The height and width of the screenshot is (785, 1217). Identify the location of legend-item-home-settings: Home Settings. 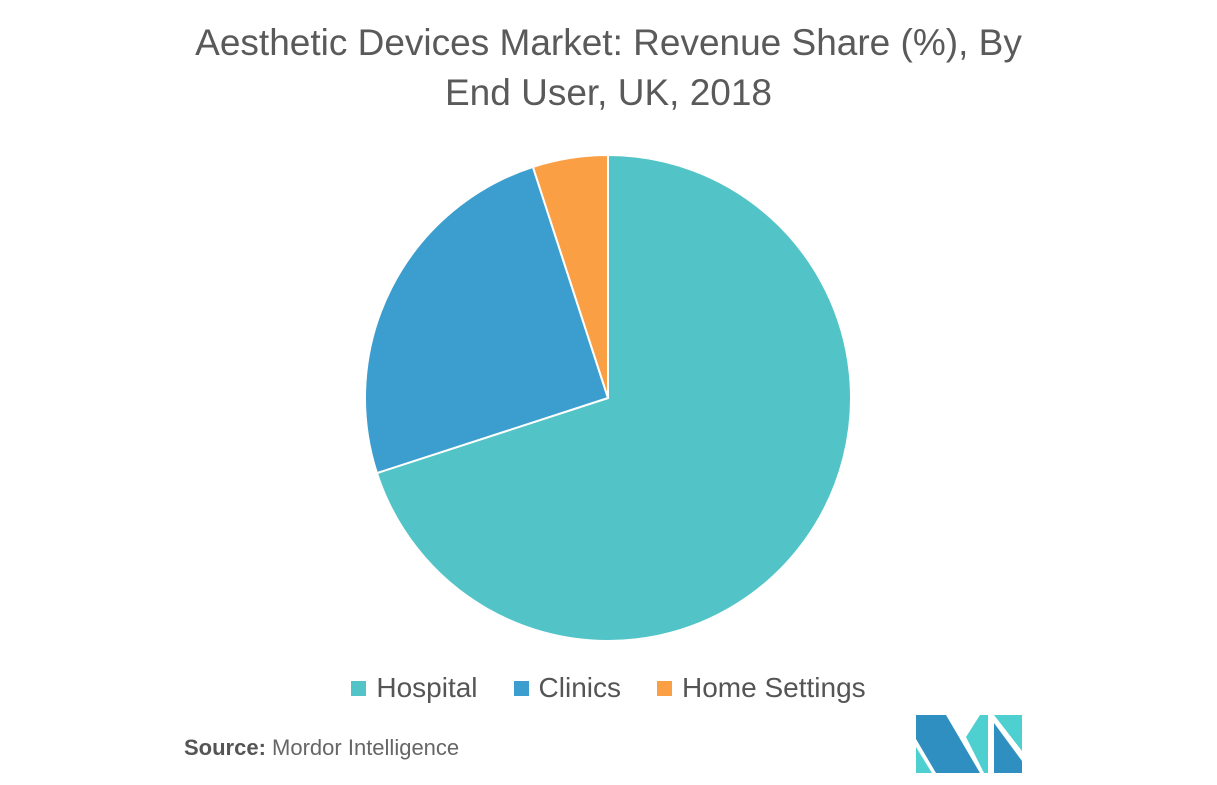
(761, 688).